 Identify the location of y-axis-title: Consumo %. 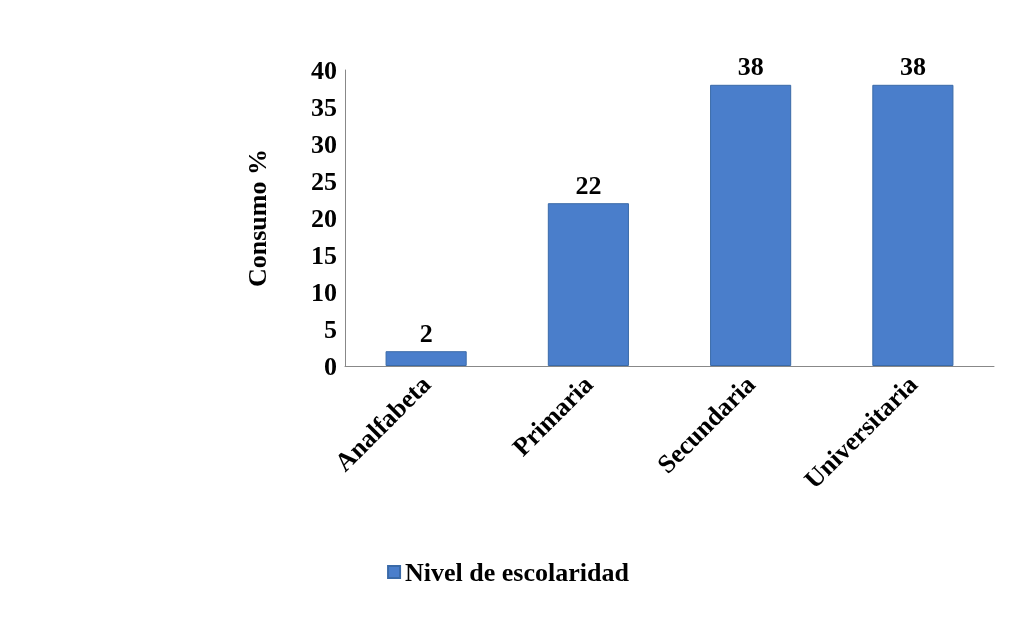
(257, 218).